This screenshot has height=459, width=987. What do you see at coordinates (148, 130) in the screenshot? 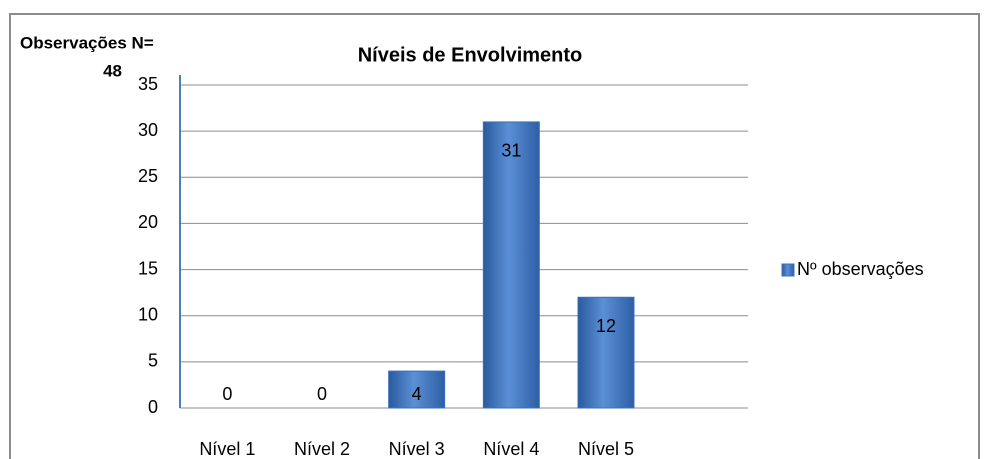
I see `y-tick-label: 30` at bounding box center [148, 130].